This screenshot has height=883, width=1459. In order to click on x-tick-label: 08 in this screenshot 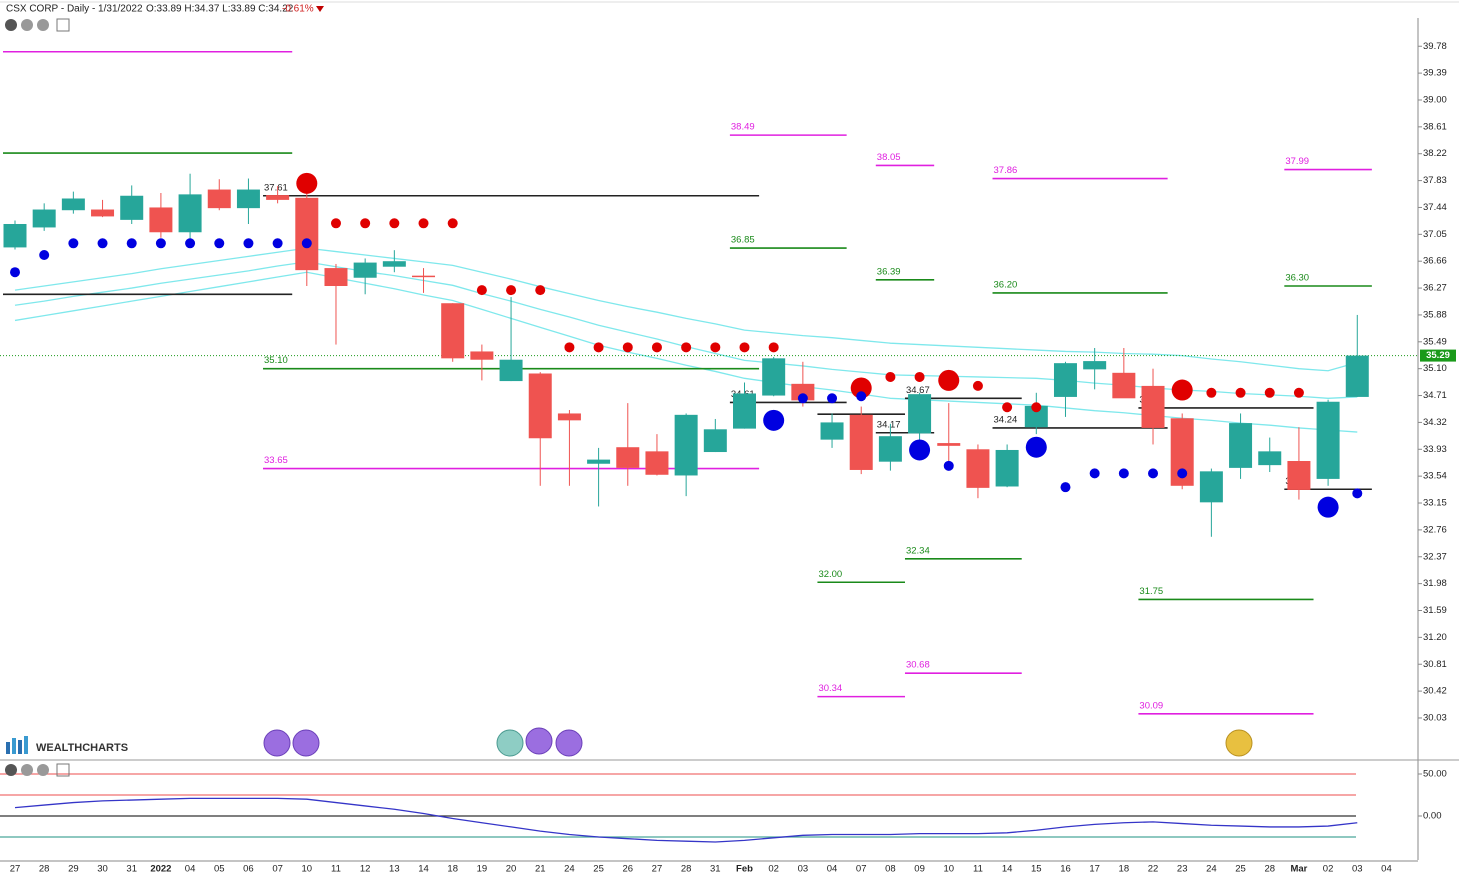, I will do `click(890, 869)`.